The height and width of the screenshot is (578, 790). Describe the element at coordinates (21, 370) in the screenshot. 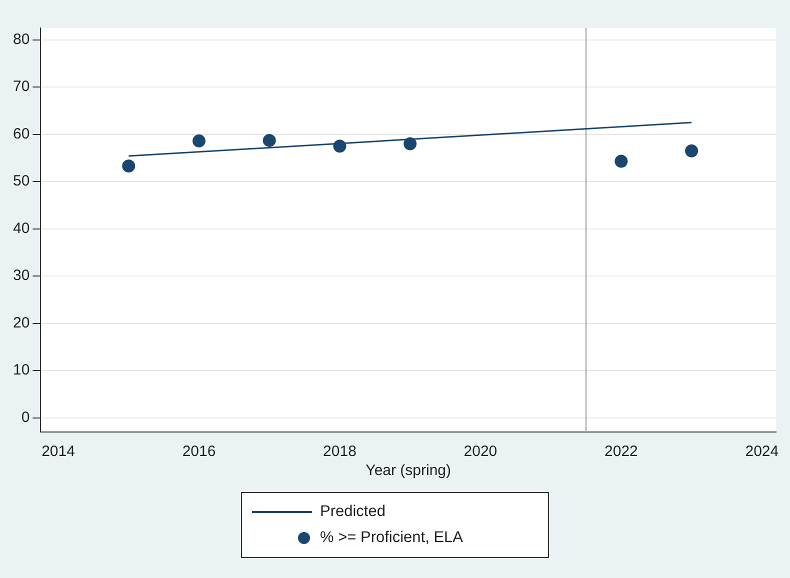

I see `y-tick-label: 10` at that location.